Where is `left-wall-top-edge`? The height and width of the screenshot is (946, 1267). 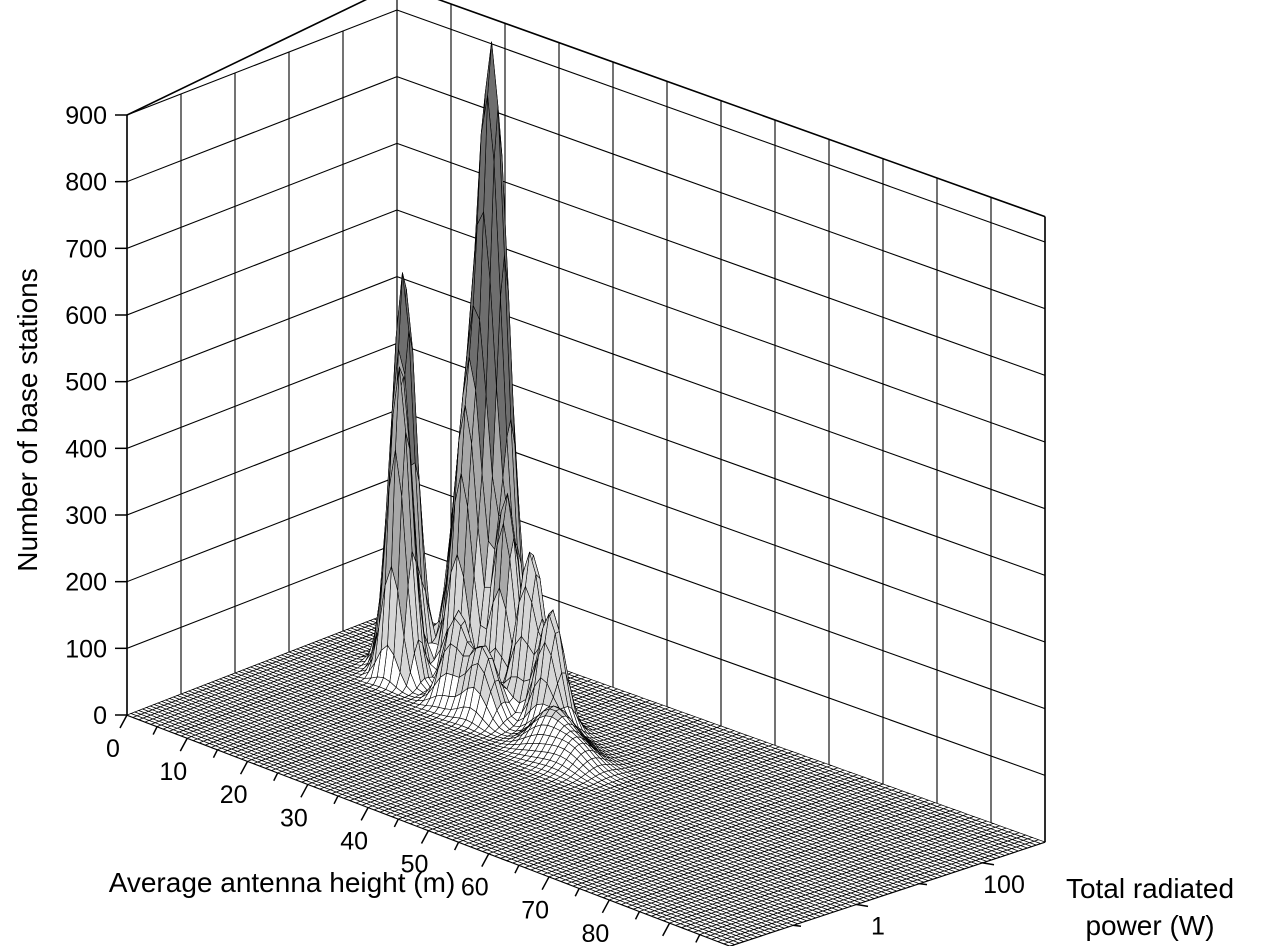
left-wall-top-edge is located at coordinates (247, 58).